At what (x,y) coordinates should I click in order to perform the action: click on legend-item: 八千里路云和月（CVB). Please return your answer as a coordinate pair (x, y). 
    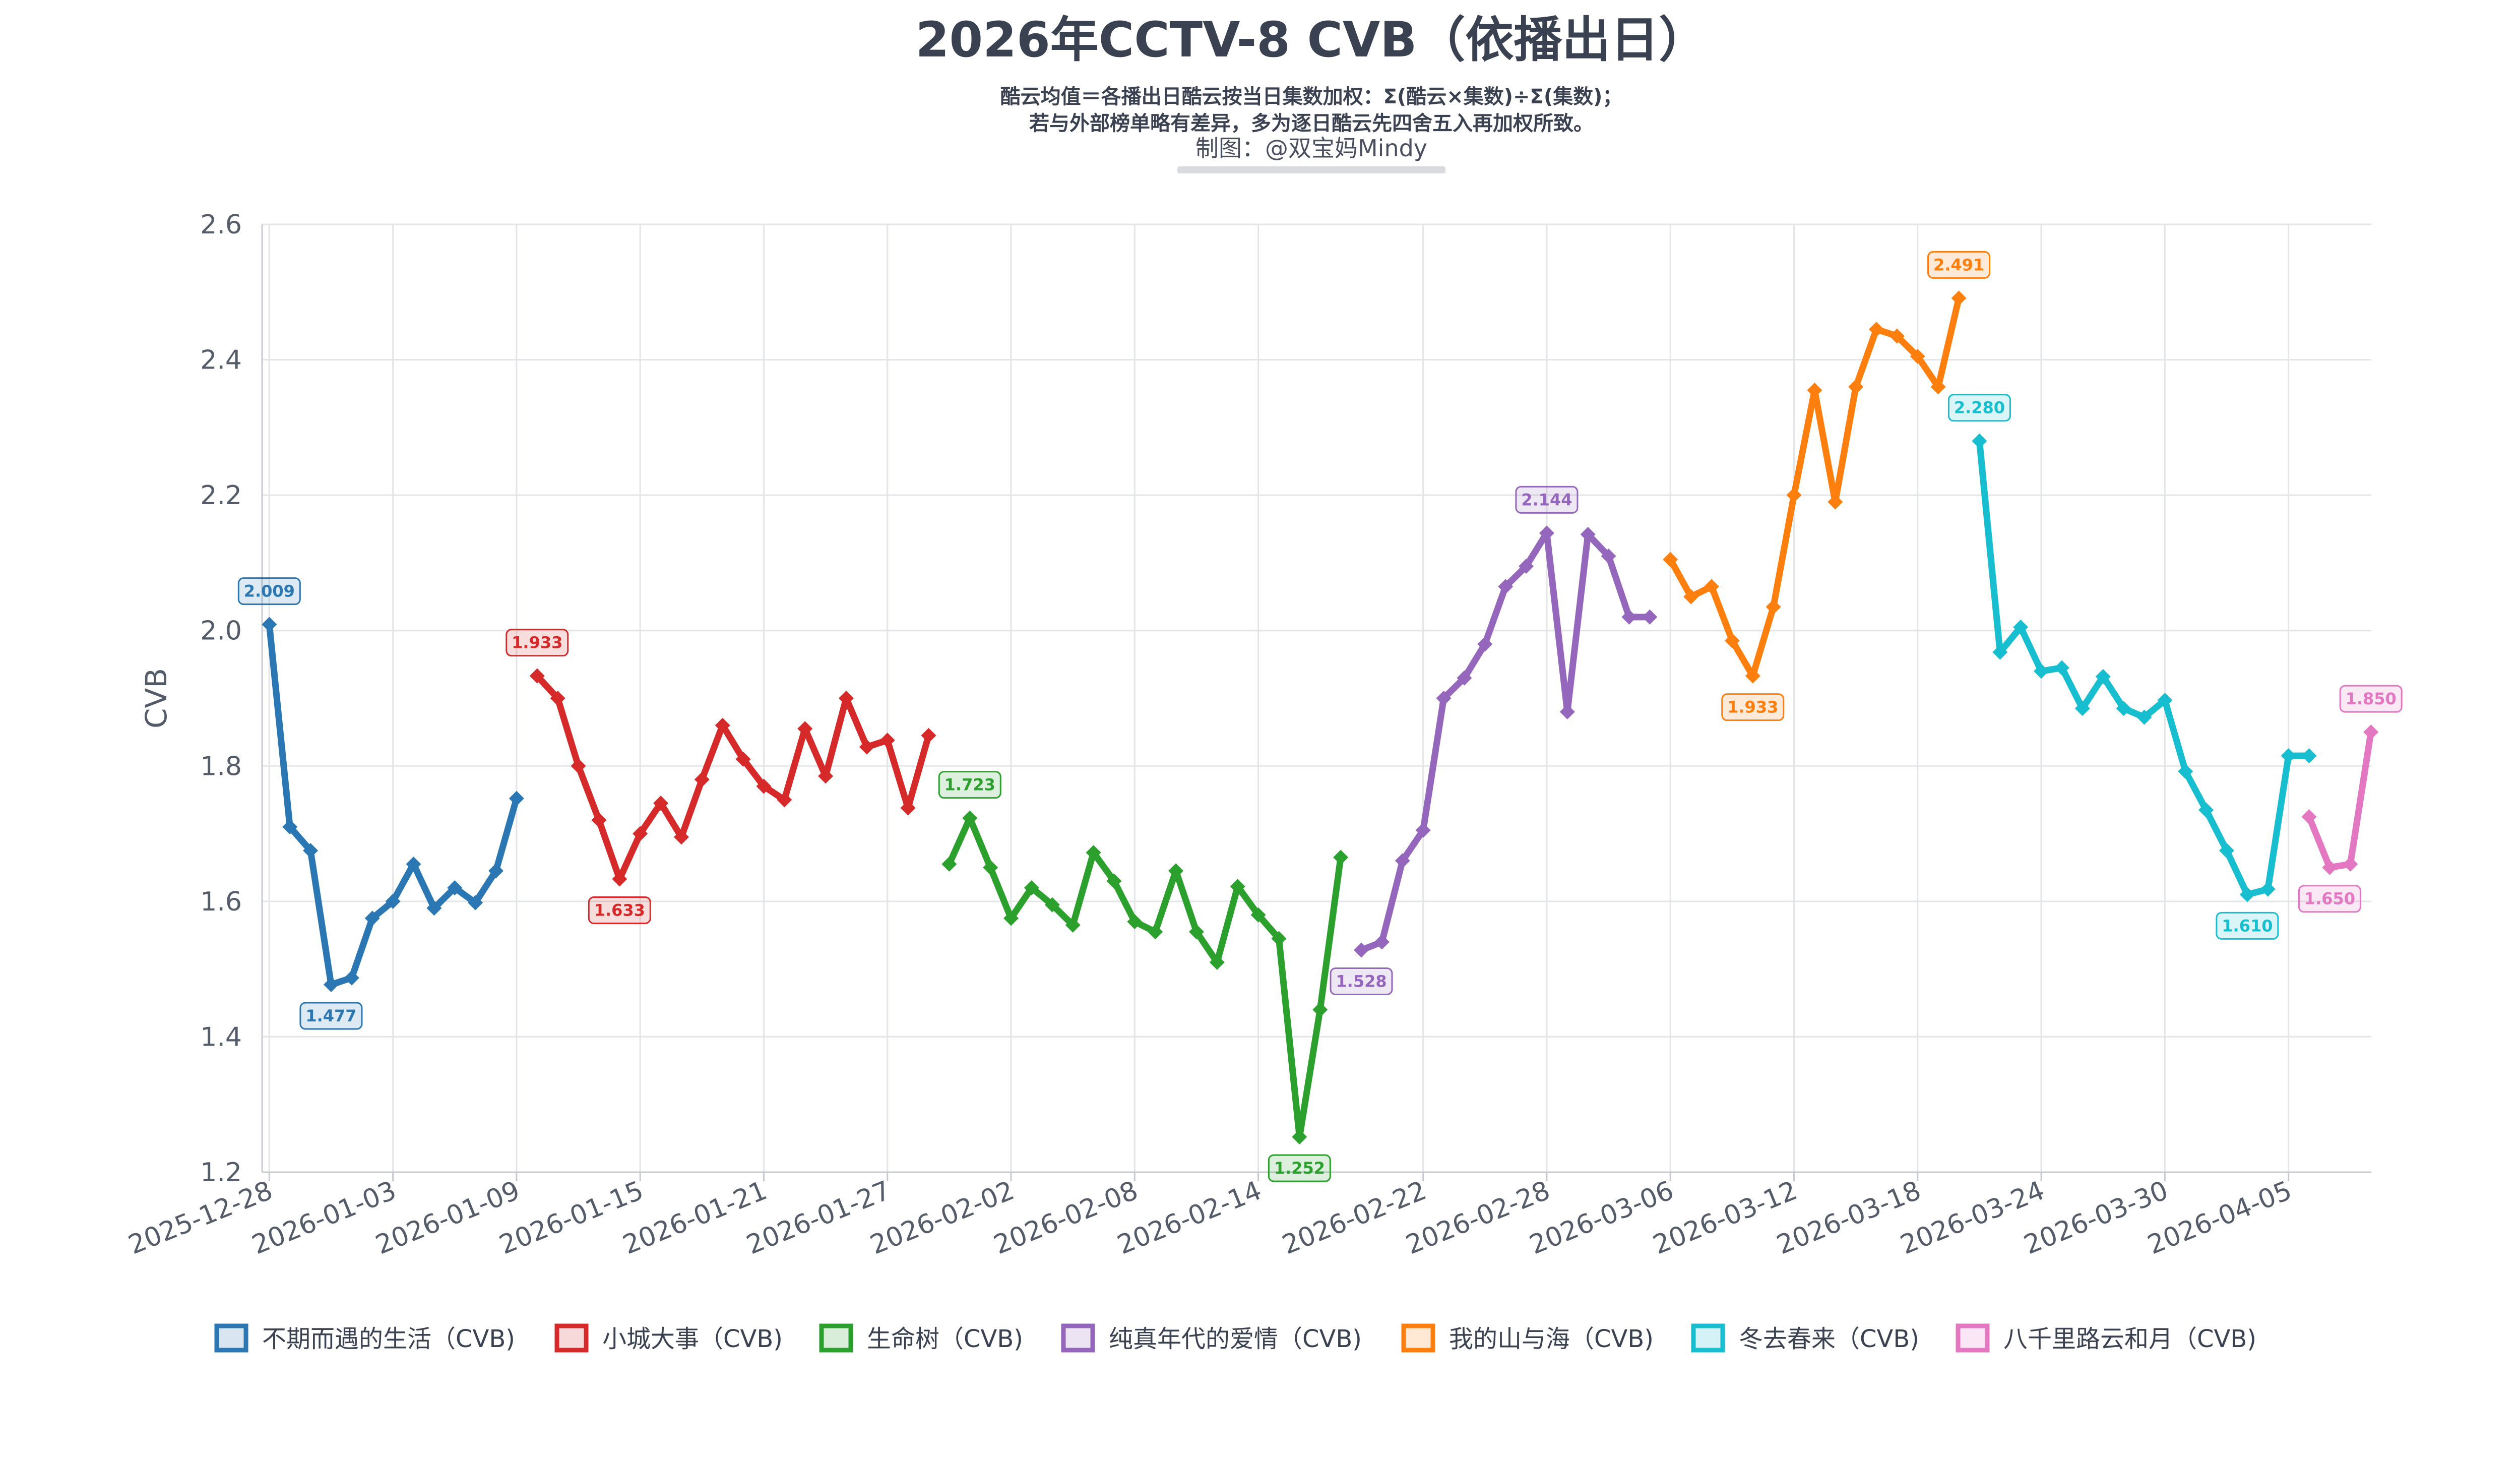
    Looking at the image, I should click on (2106, 1338).